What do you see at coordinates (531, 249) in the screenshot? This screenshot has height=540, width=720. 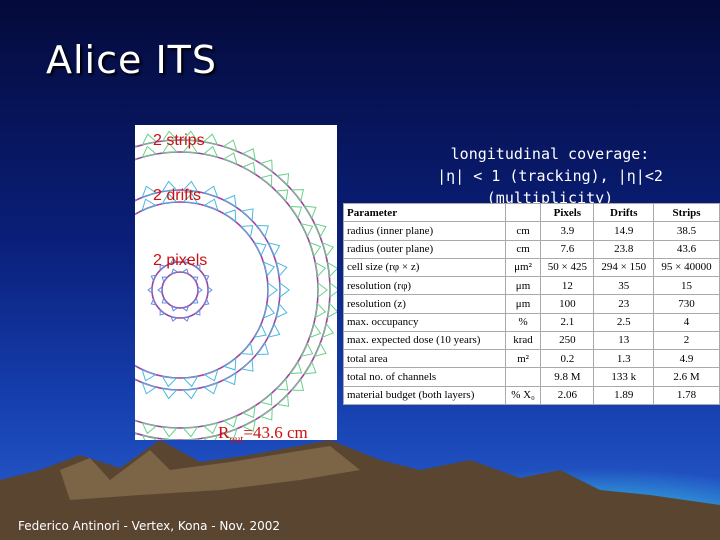 I see `table-row: radius (outer plane) cm 7.6 23.8 43.6` at bounding box center [531, 249].